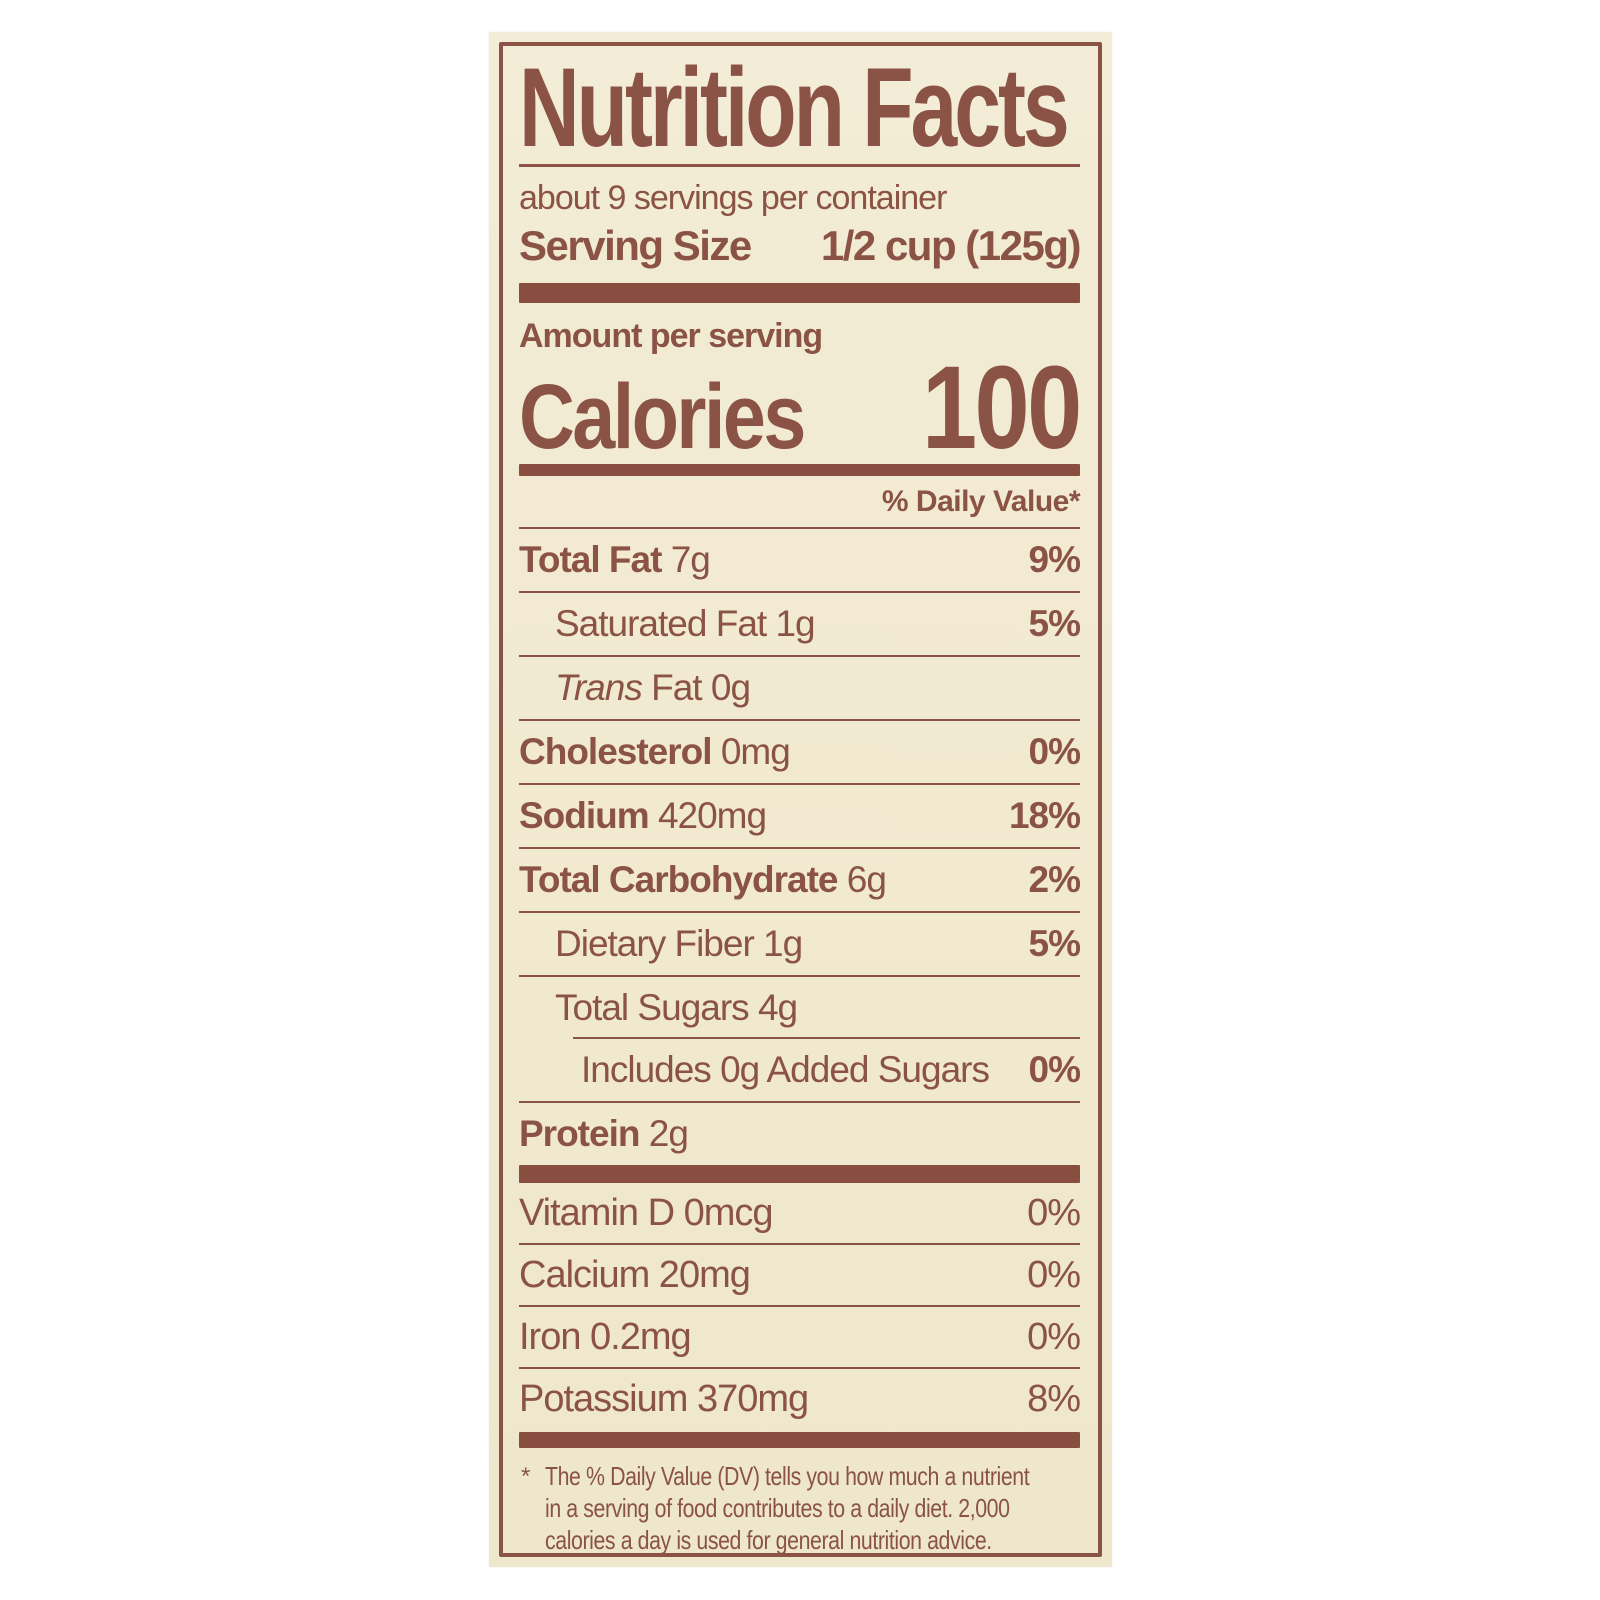 The image size is (1600, 1600). I want to click on nutrient-row-saturated-fat: Saturated Fat 1g 5%, so click(800, 623).